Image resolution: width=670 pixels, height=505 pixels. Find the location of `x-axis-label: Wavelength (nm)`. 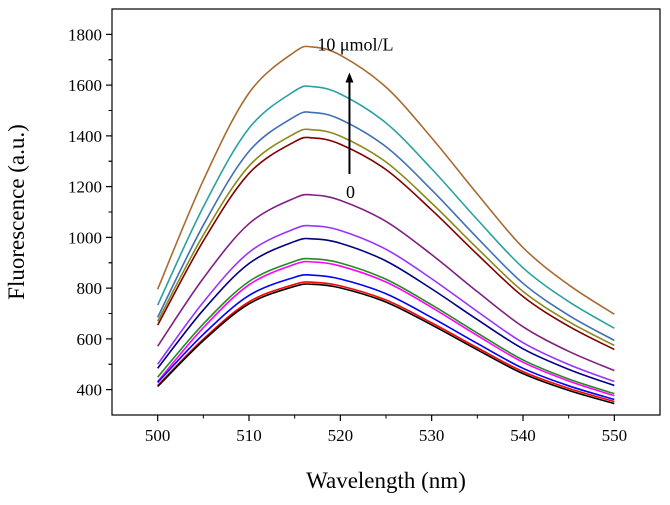

x-axis-label: Wavelength (nm) is located at coordinates (386, 480).